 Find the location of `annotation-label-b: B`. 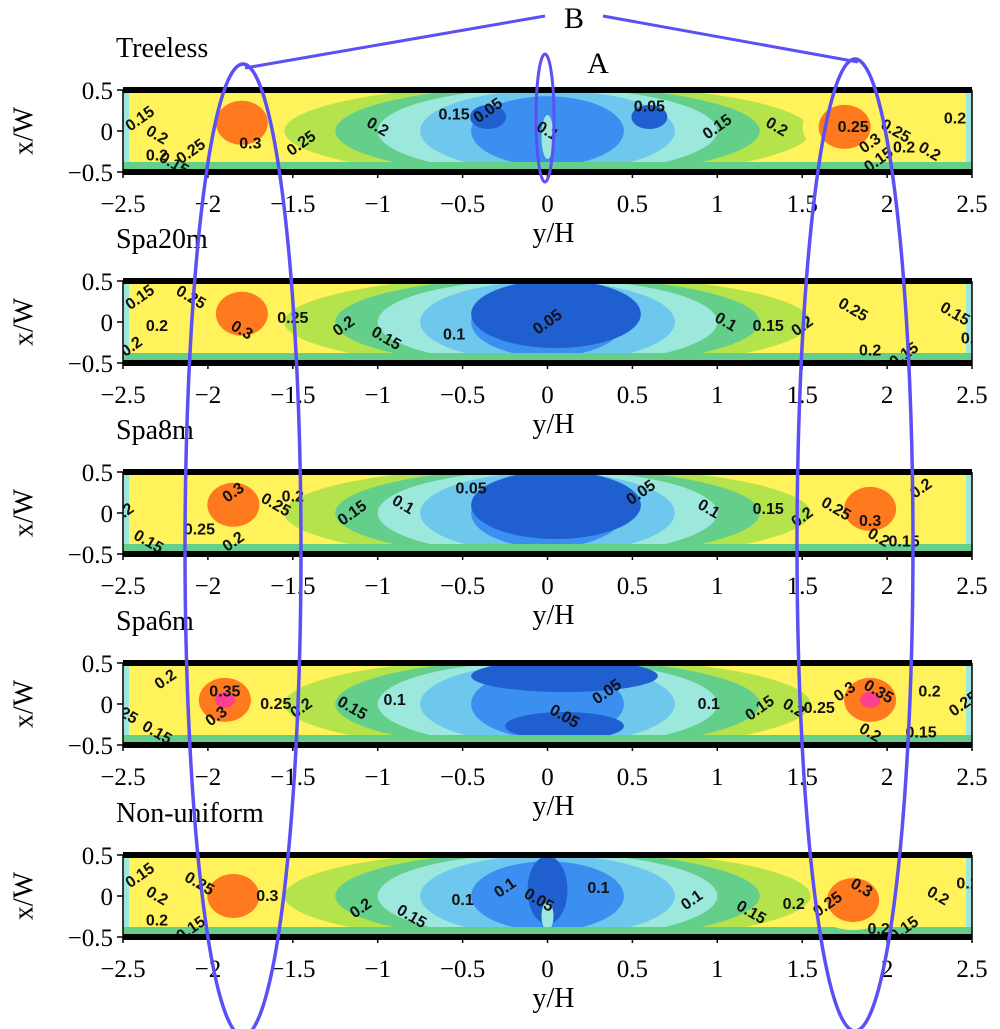

annotation-label-b: B is located at coordinates (574, 18).